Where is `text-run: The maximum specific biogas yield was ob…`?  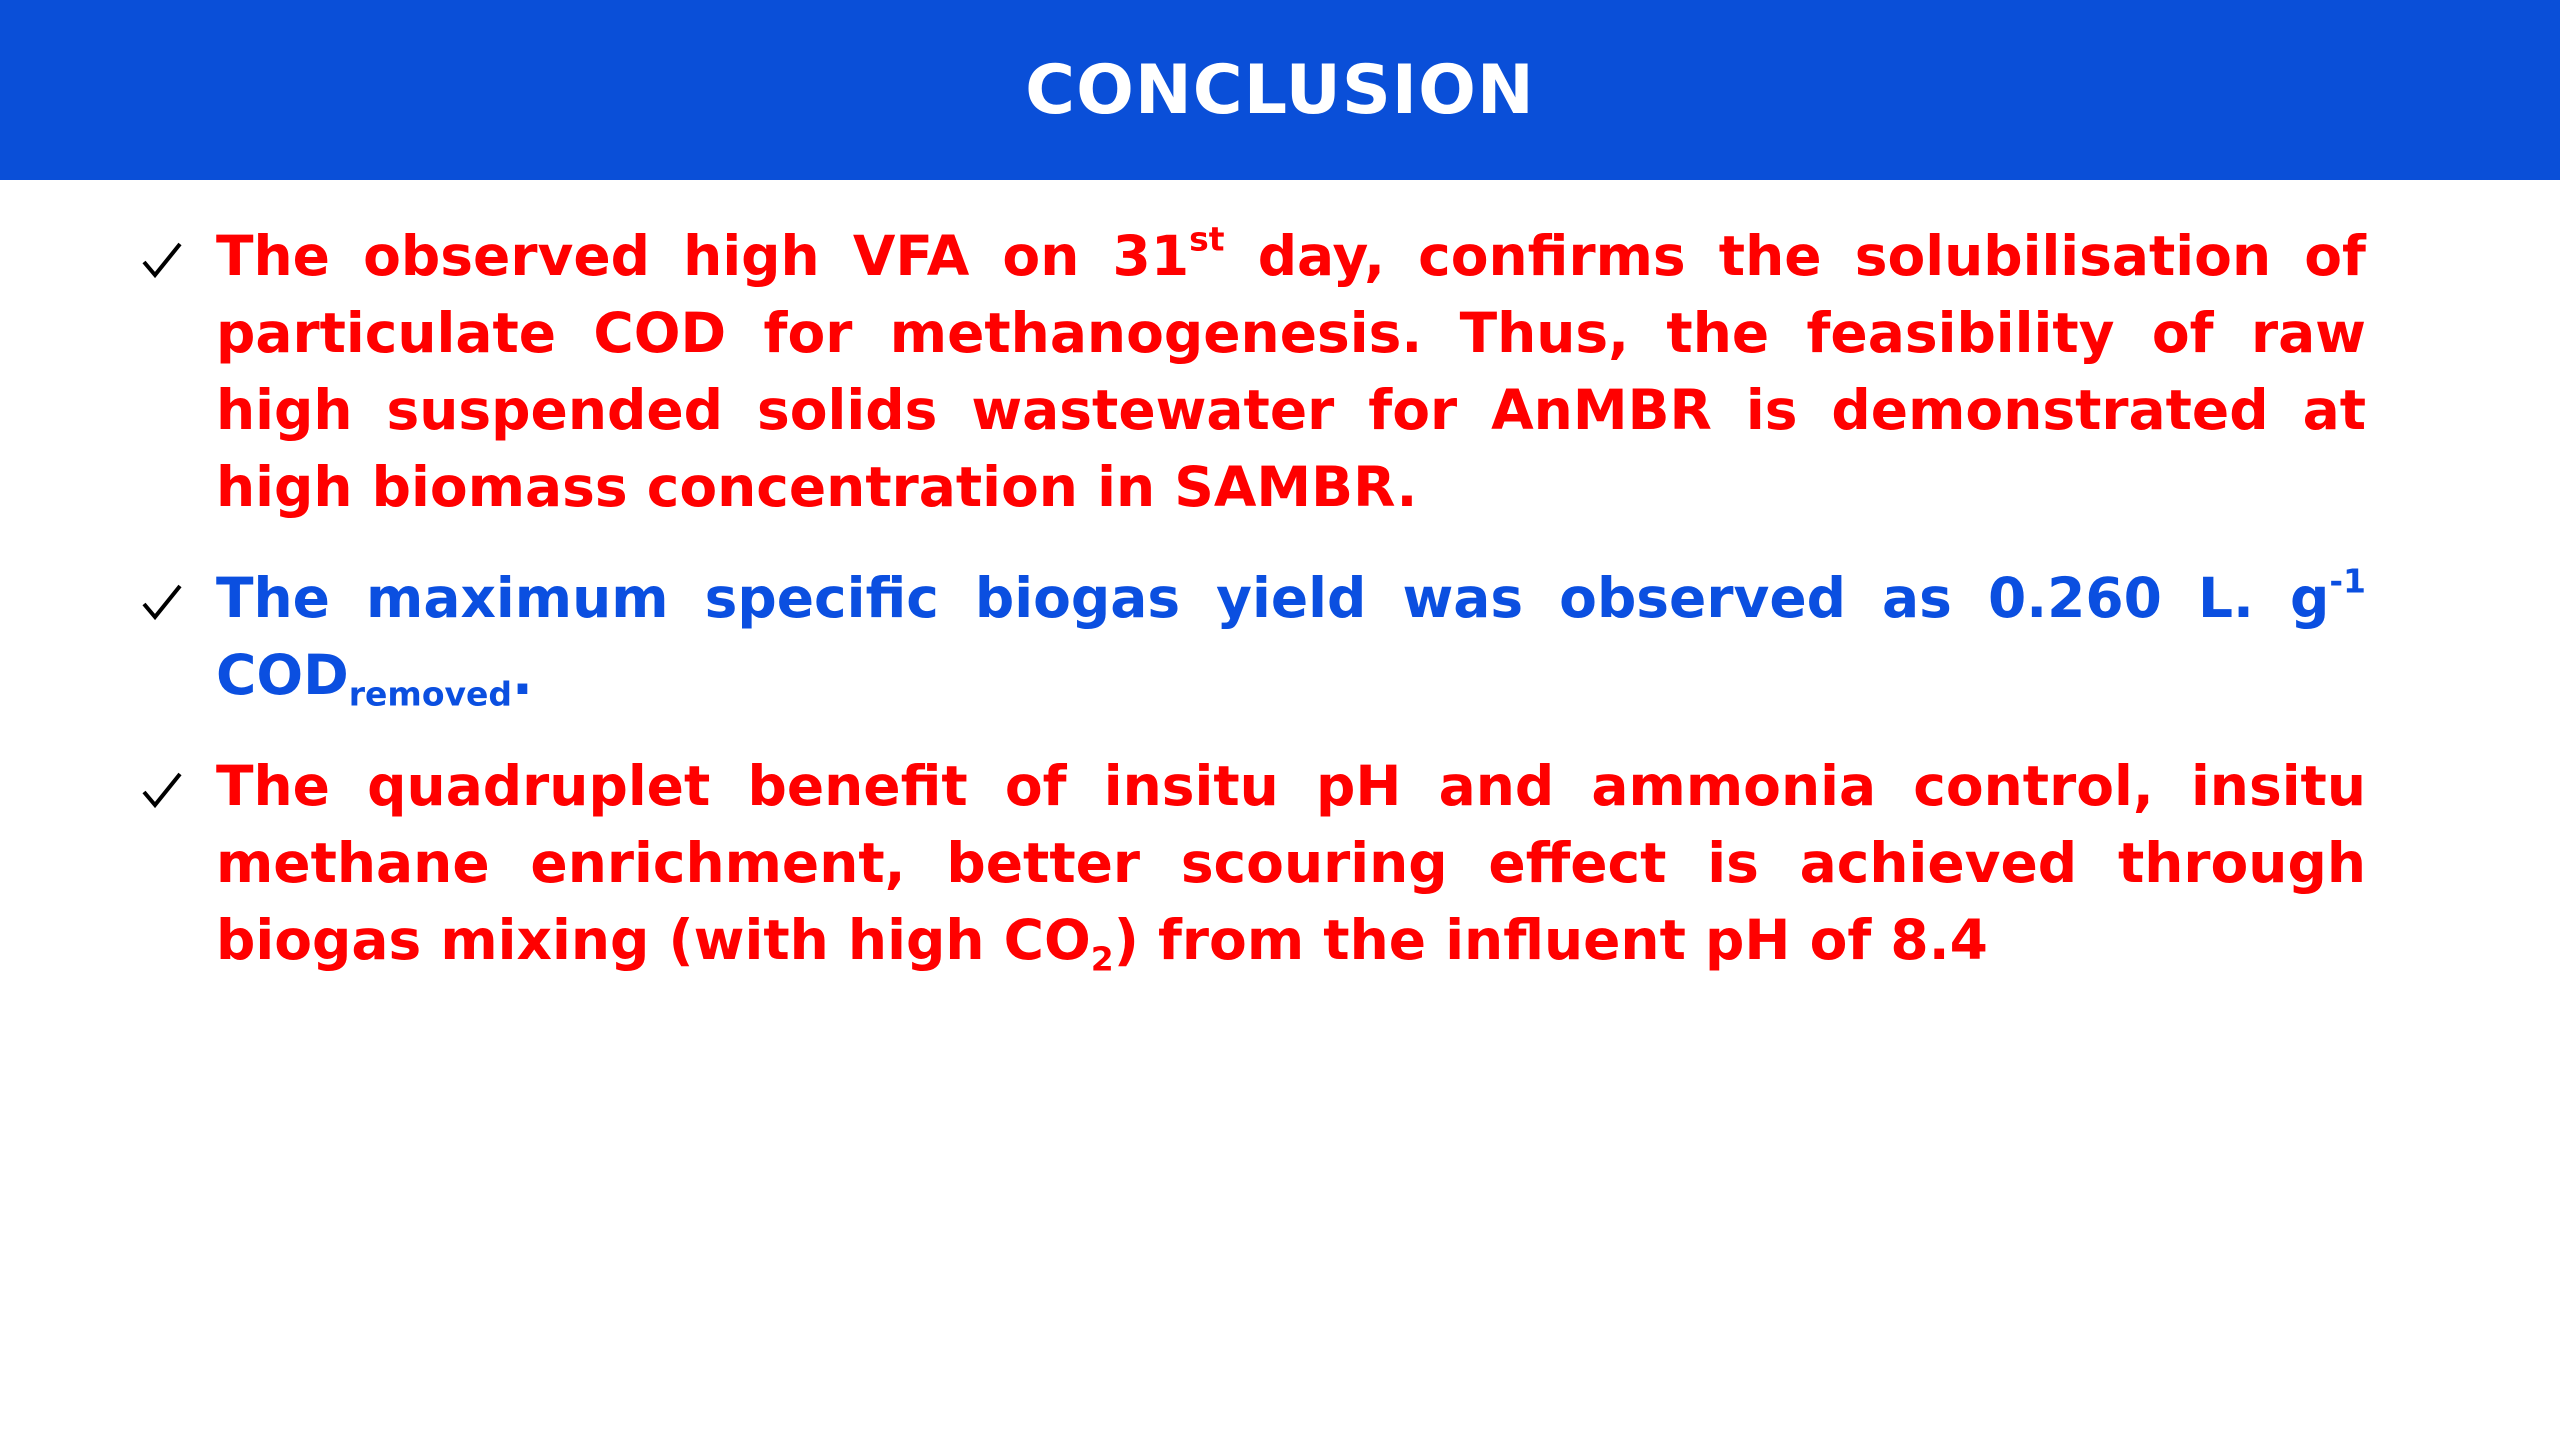 text-run: The maximum specific biogas yield was ob… is located at coordinates (1273, 598).